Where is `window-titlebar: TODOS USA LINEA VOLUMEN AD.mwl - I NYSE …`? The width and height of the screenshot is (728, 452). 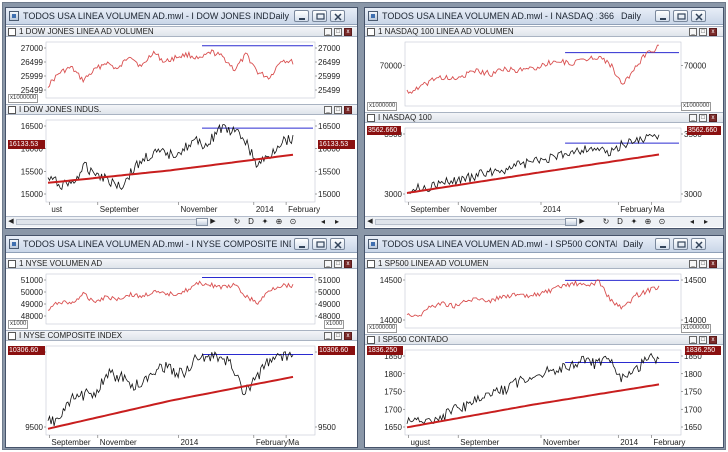 window-titlebar: TODOS USA LINEA VOLUMEN AD.mwl - I NYSE … is located at coordinates (181, 244).